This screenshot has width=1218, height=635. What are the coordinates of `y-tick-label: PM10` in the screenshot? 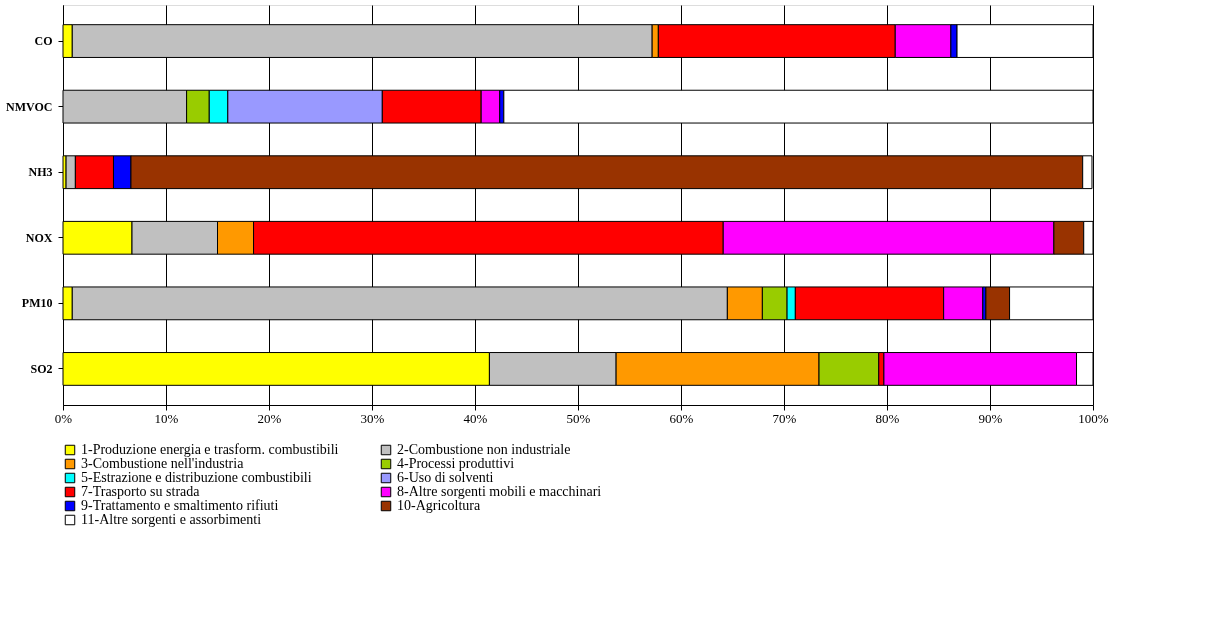 It's located at (37, 303).